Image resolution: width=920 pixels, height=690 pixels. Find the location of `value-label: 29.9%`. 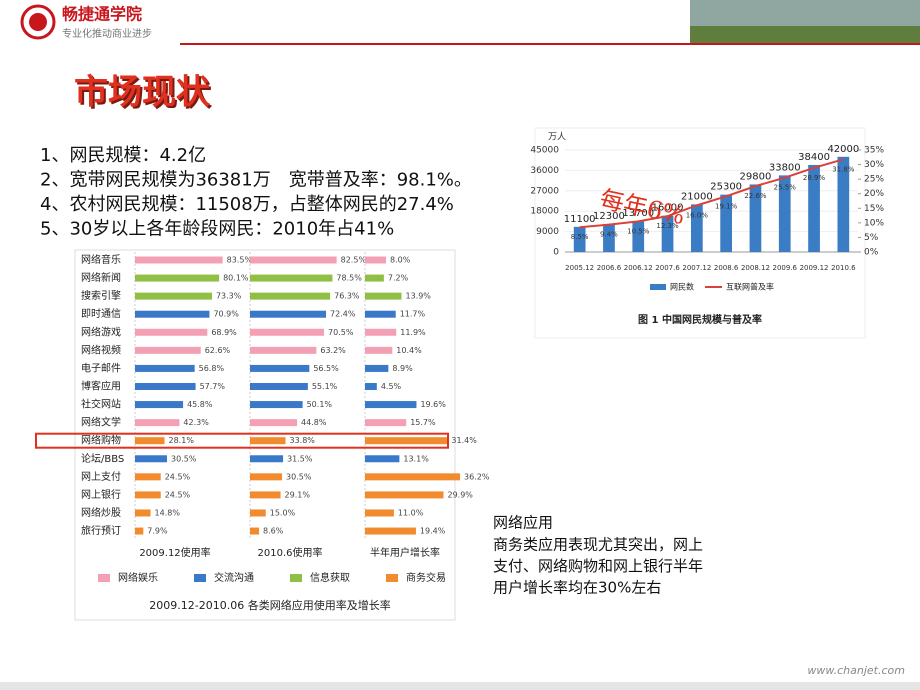

value-label: 29.9% is located at coordinates (460, 494).